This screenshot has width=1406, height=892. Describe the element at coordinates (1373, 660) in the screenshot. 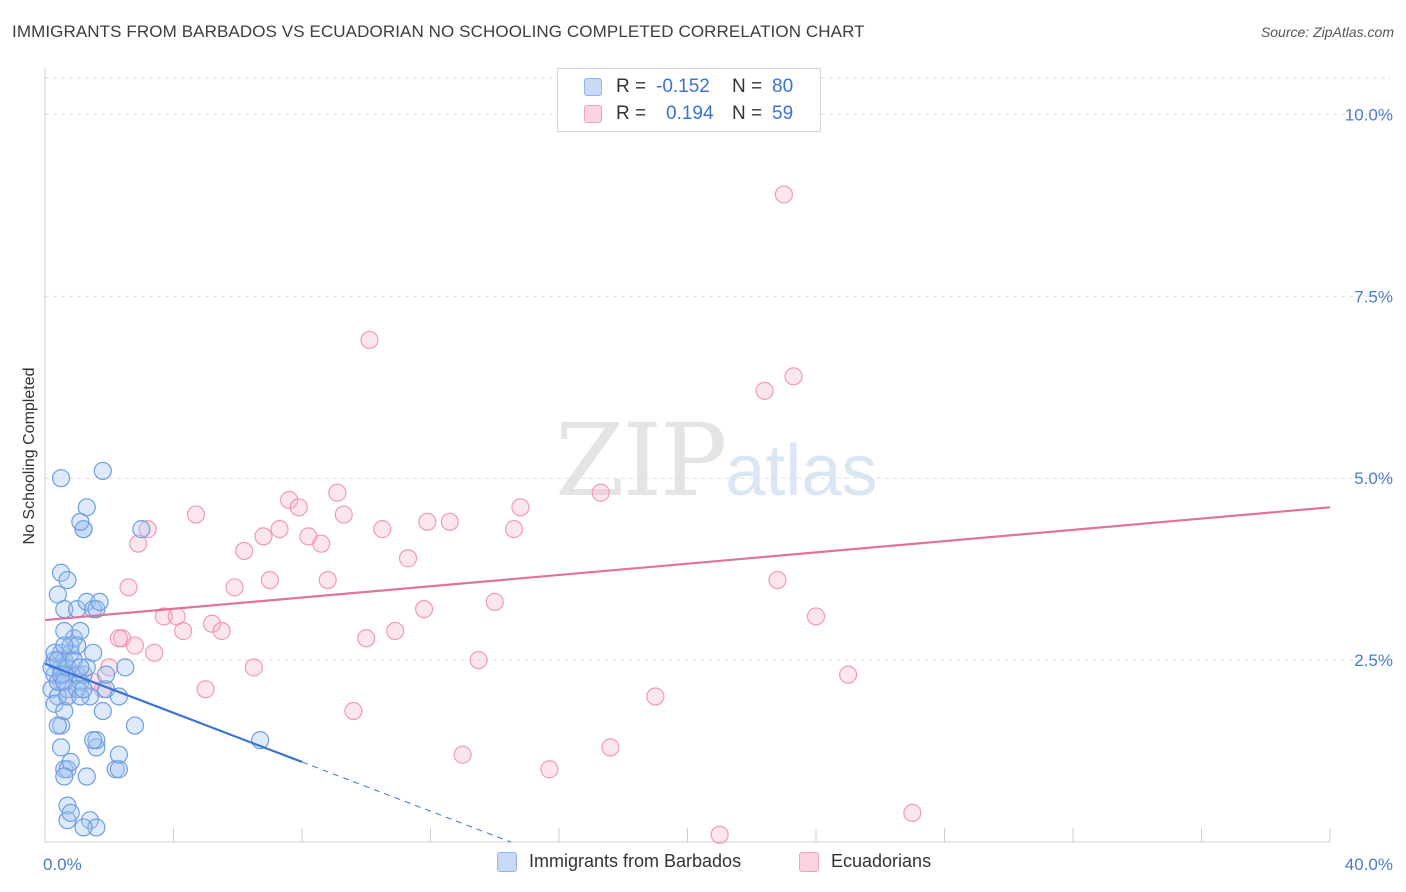

I see `y-tick-label: 2.5%` at that location.